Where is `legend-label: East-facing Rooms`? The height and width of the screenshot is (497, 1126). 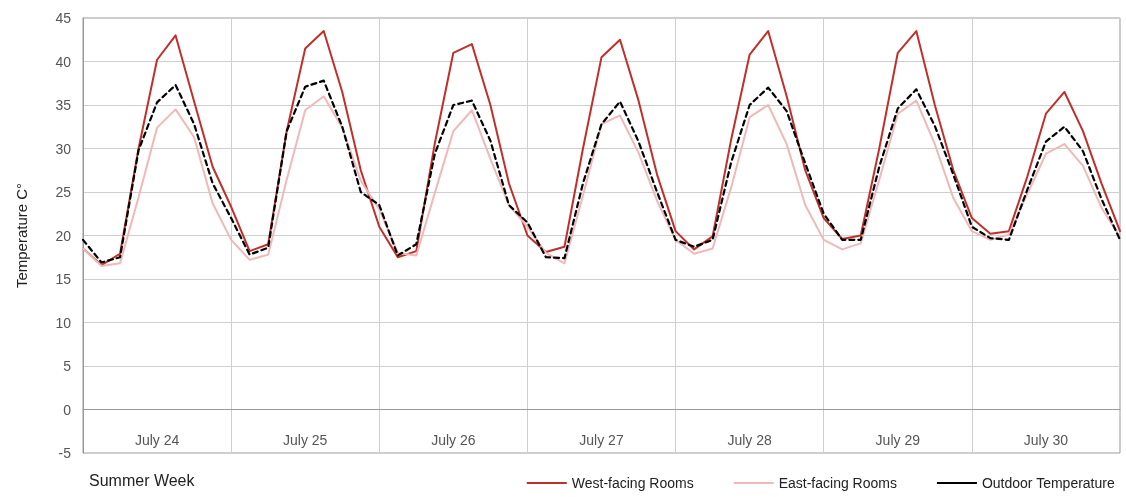 legend-label: East-facing Rooms is located at coordinates (837, 483).